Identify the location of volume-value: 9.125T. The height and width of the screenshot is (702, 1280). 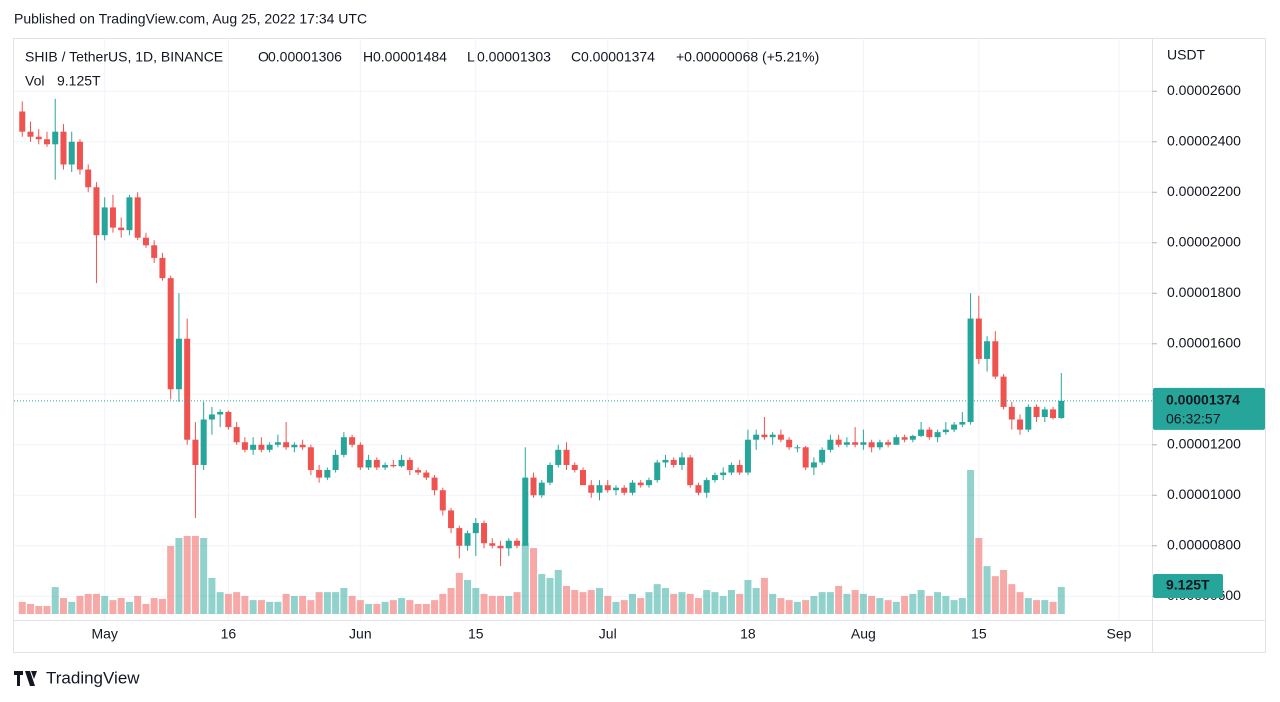
(79, 81).